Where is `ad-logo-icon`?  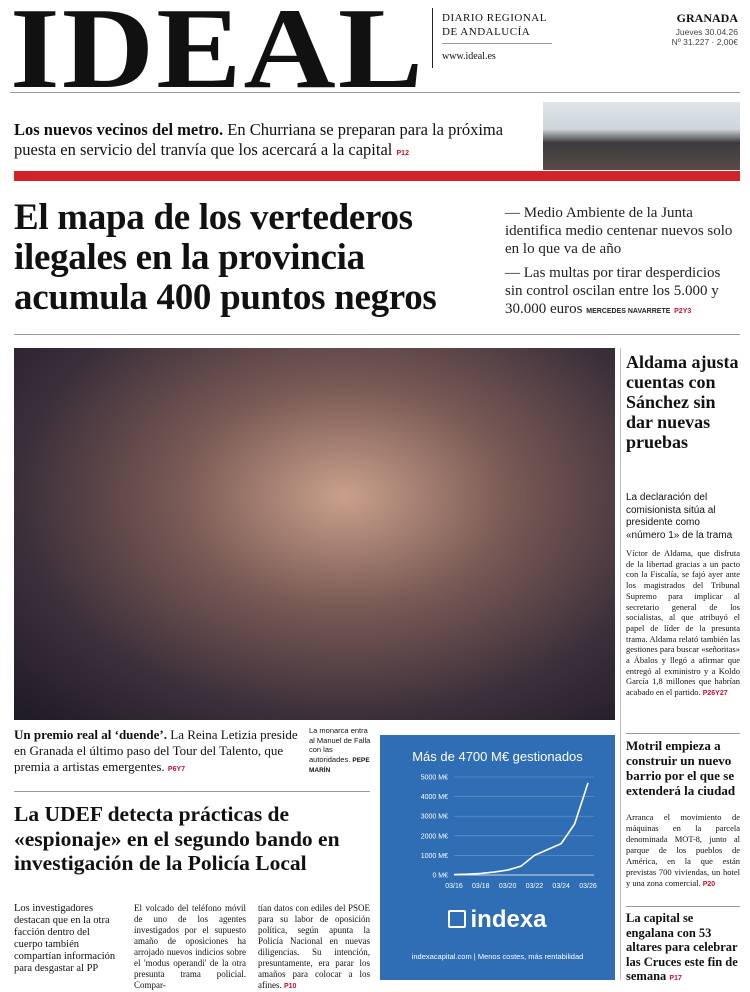 ad-logo-icon is located at coordinates (457, 919).